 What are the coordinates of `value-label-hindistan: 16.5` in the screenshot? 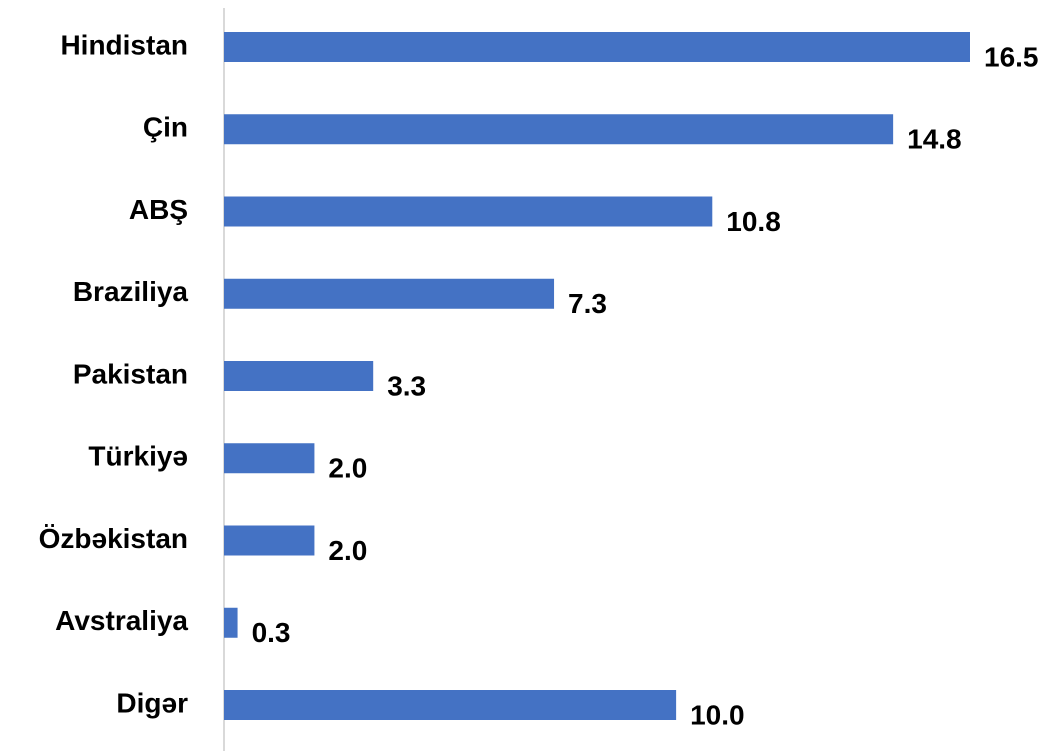 It's located at (1011, 56).